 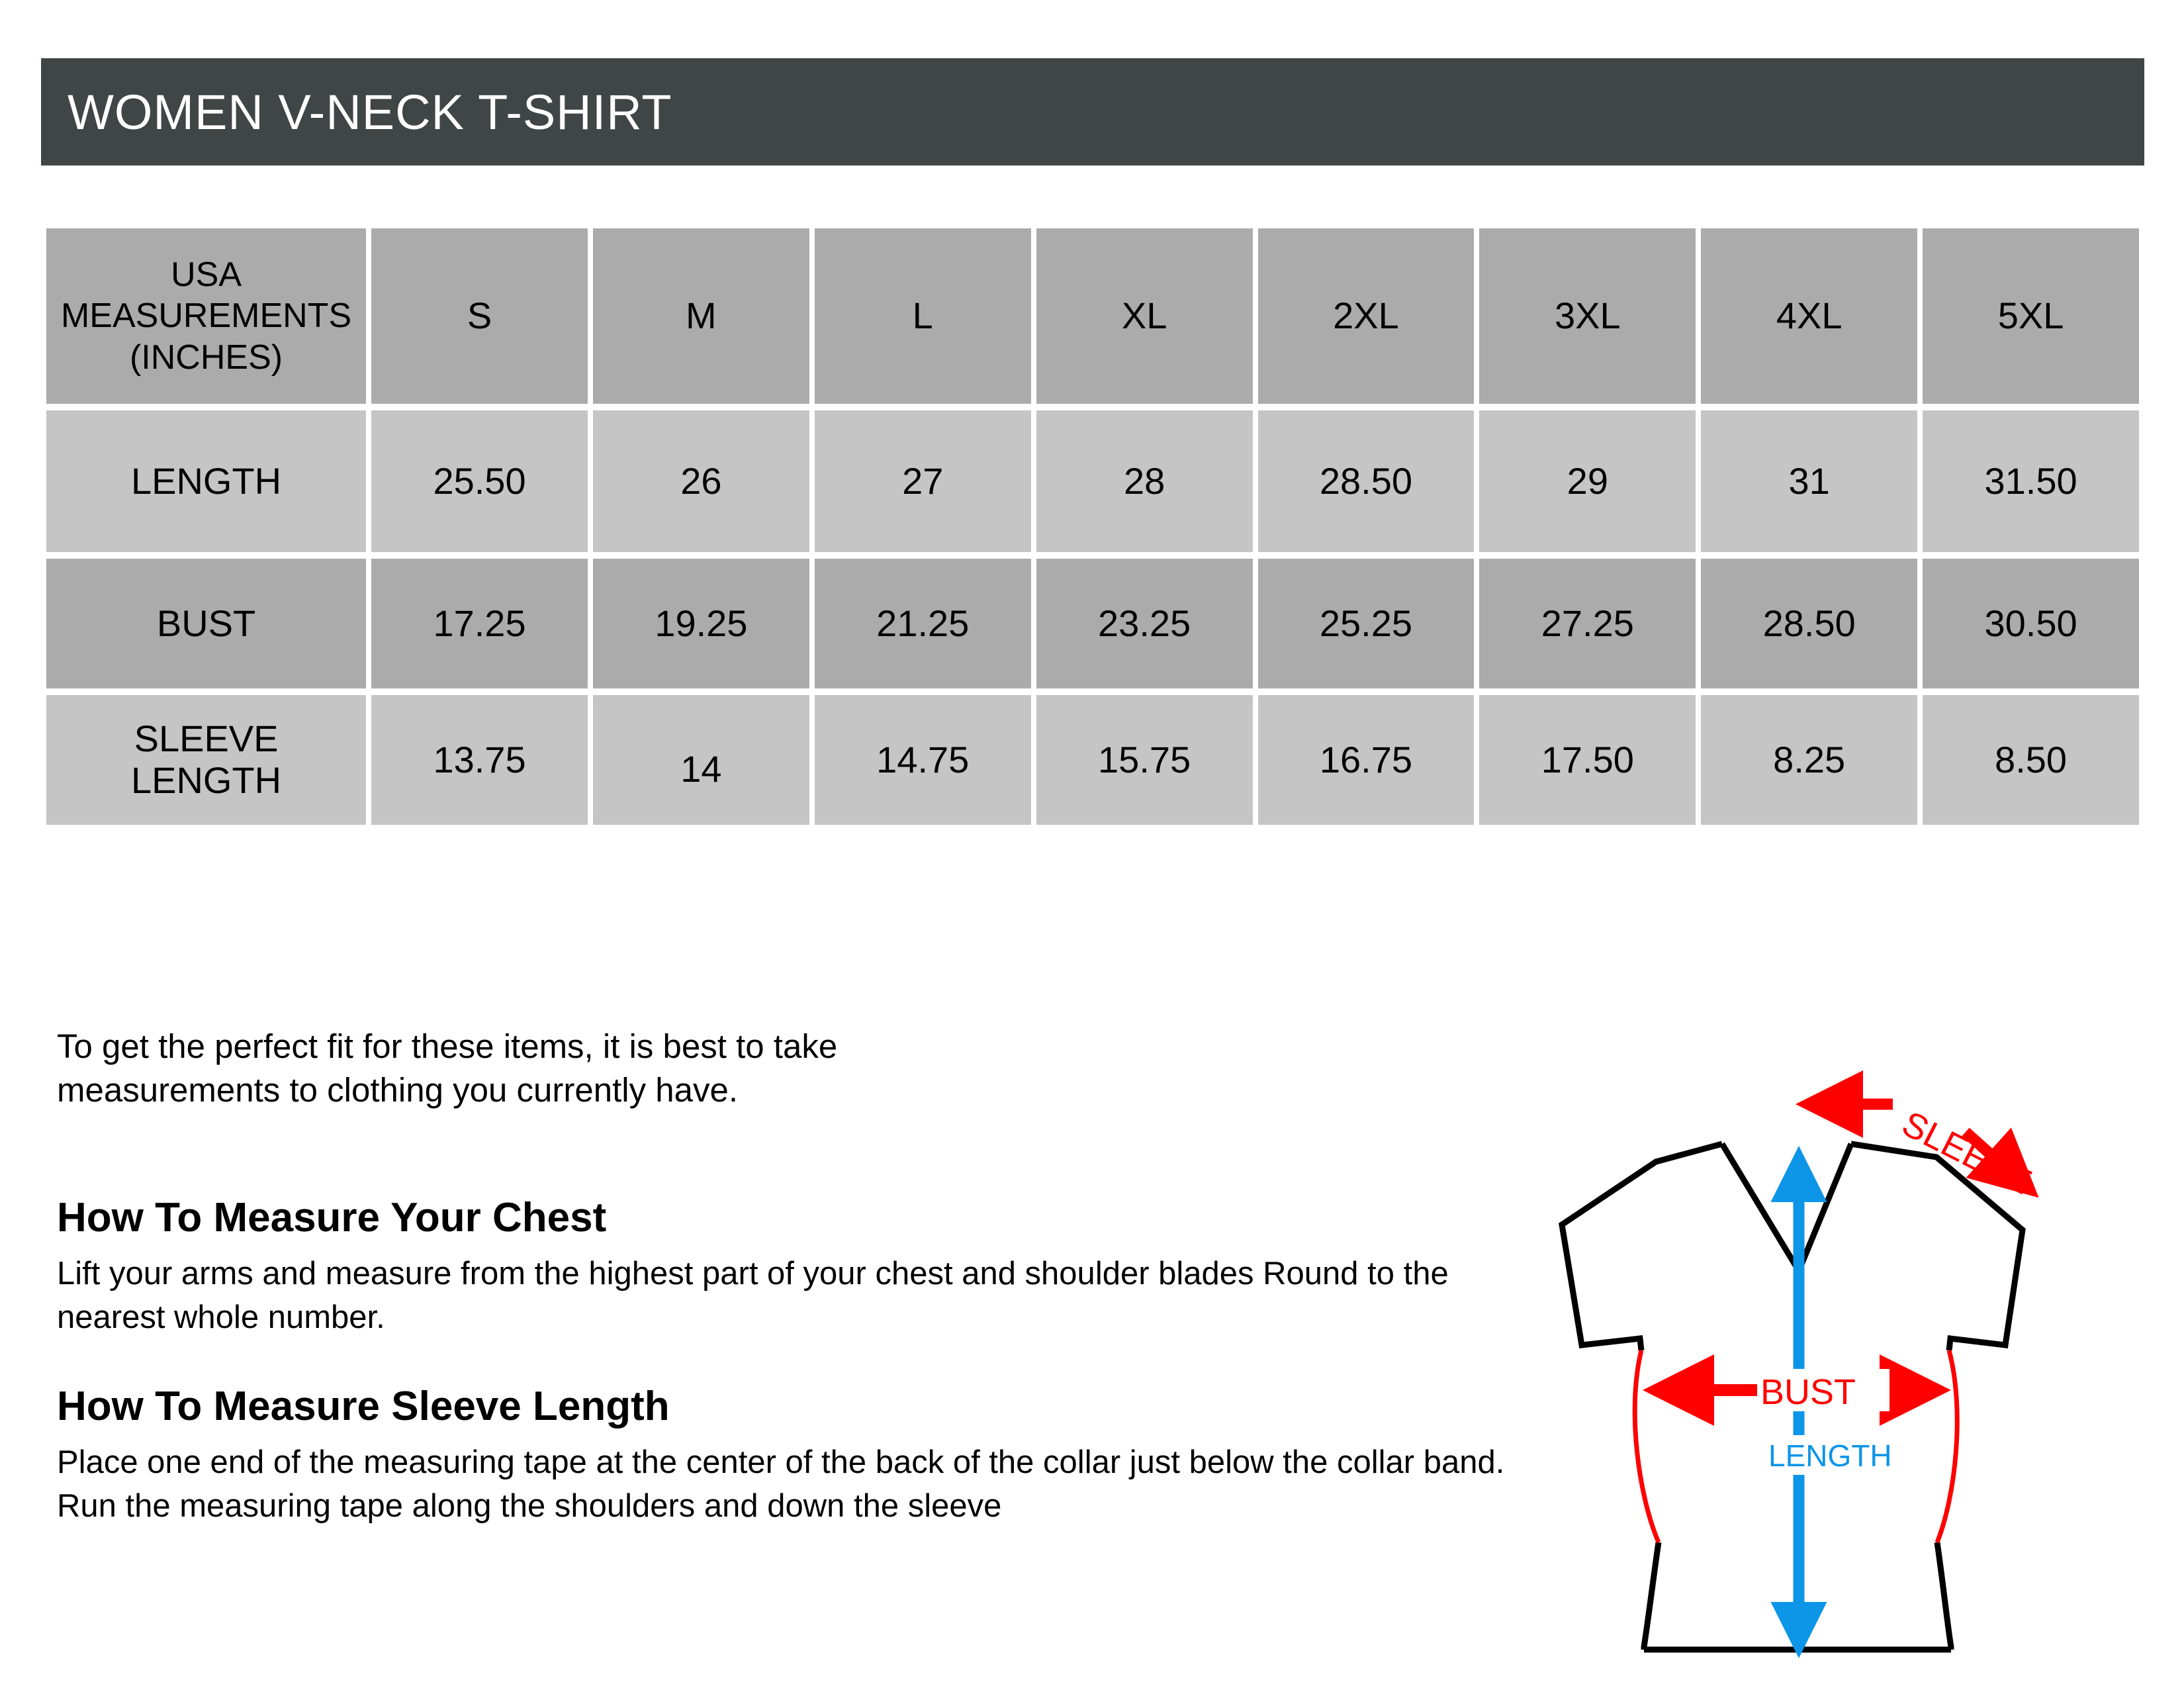 I want to click on bust-contour-icon, so click(x=1796, y=1447).